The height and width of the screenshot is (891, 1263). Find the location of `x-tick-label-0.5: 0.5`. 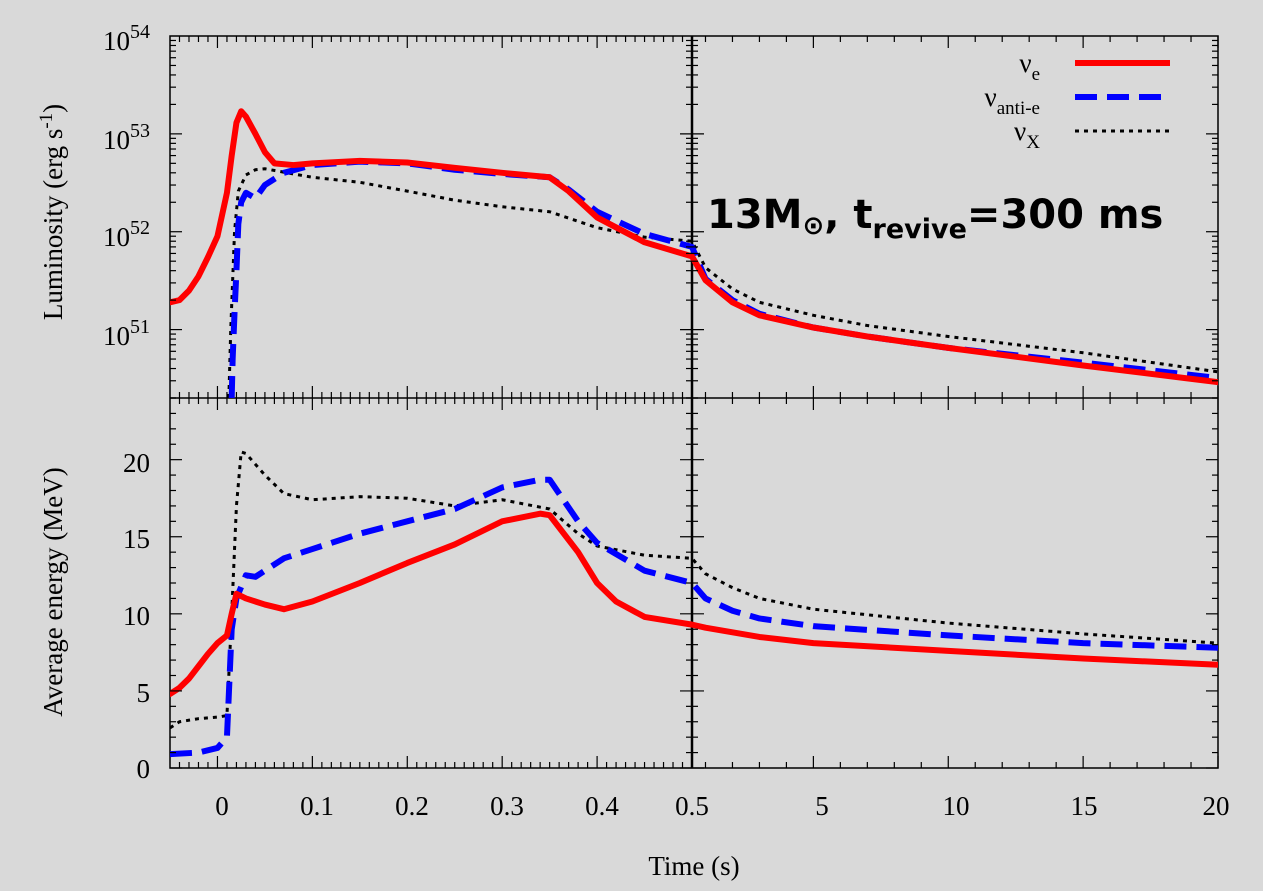

x-tick-label-0.5: 0.5 is located at coordinates (692, 806).